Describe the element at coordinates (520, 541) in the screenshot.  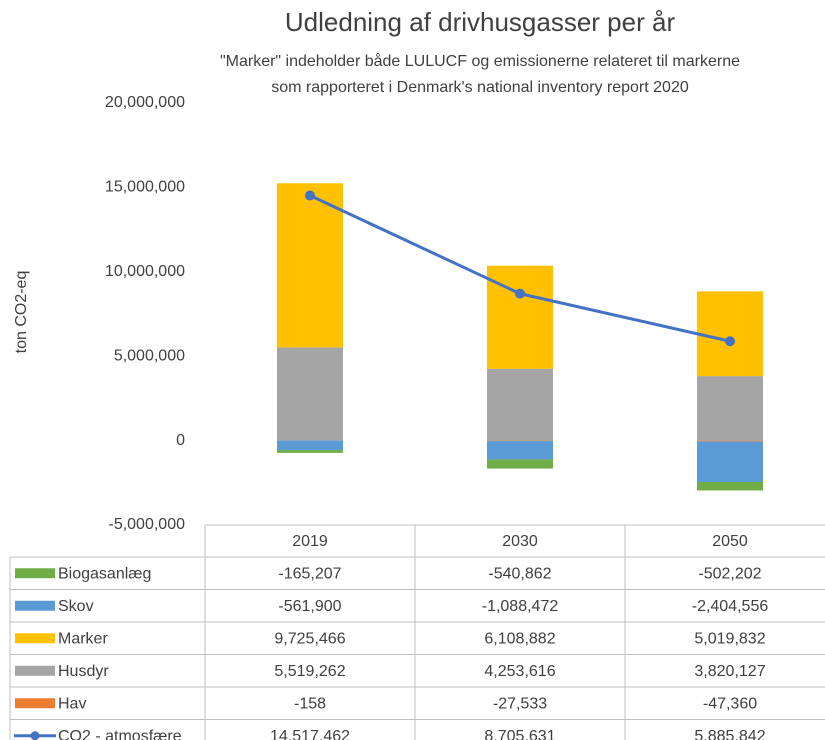
I see `x-tick-label: 2030` at that location.